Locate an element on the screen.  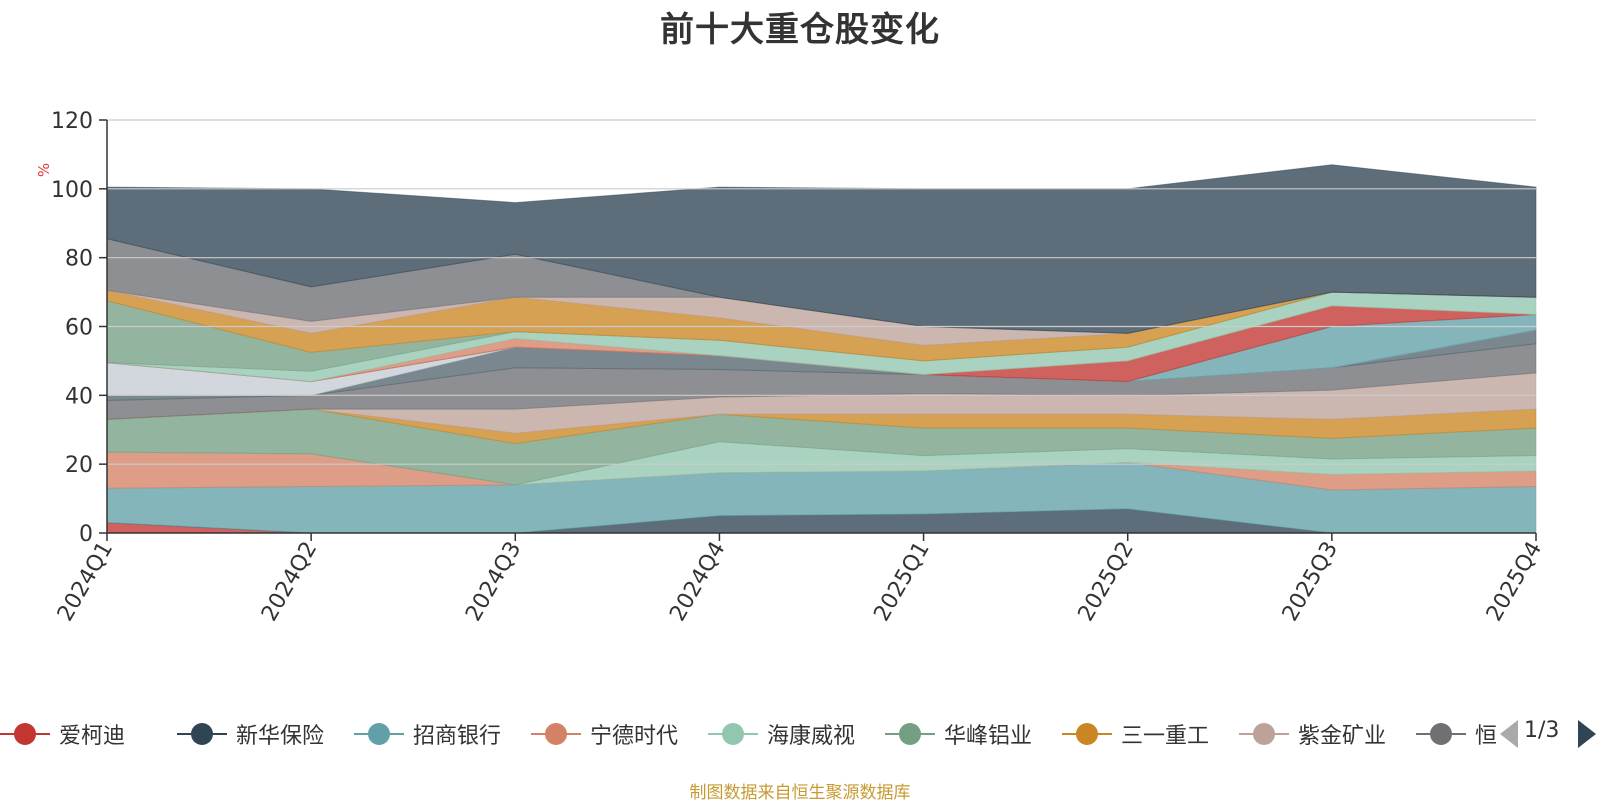
pager-prev-icon is located at coordinates (1509, 734).